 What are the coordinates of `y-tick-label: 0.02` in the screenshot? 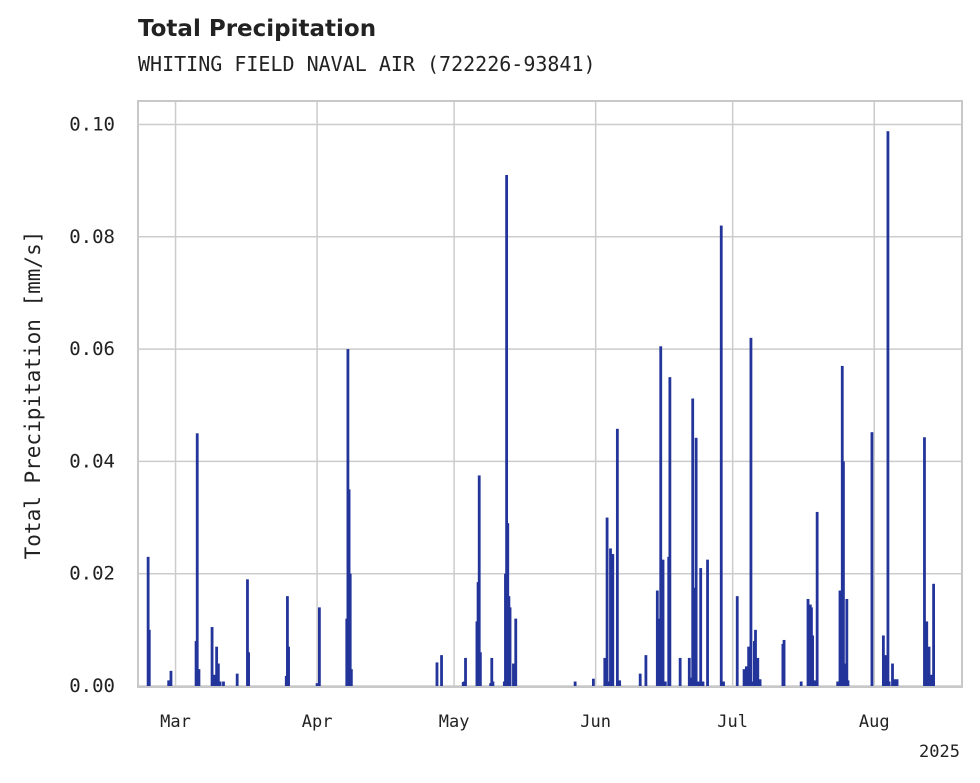 It's located at (92, 574).